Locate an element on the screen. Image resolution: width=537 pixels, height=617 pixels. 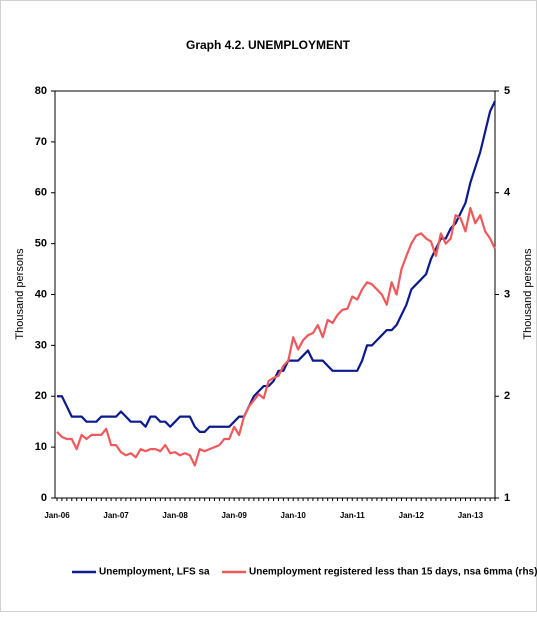
y-axis-label: Thousand persons is located at coordinates (20, 294).